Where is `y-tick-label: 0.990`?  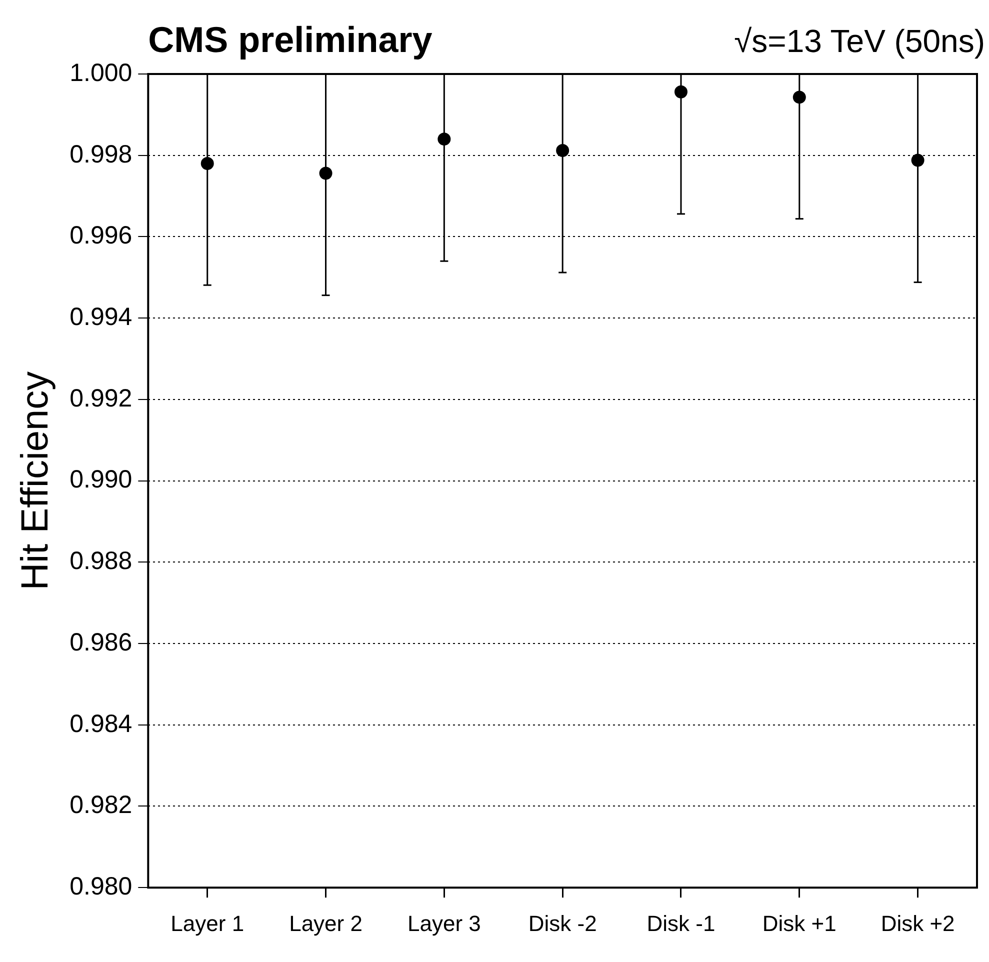
y-tick-label: 0.990 is located at coordinates (101, 480).